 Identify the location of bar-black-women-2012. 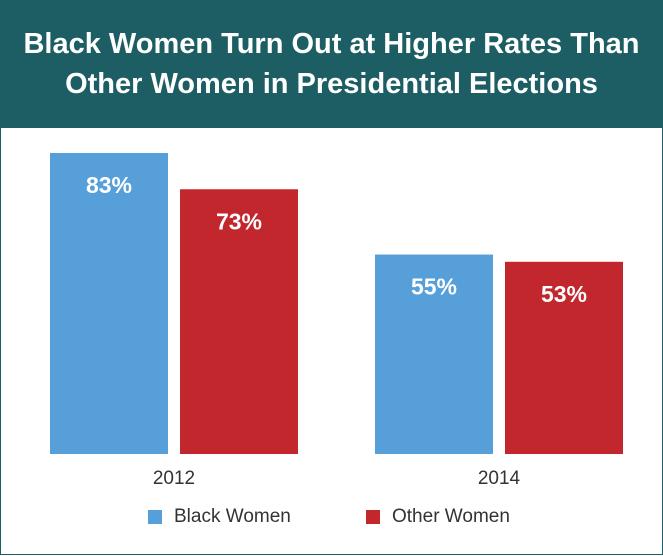
(109, 303).